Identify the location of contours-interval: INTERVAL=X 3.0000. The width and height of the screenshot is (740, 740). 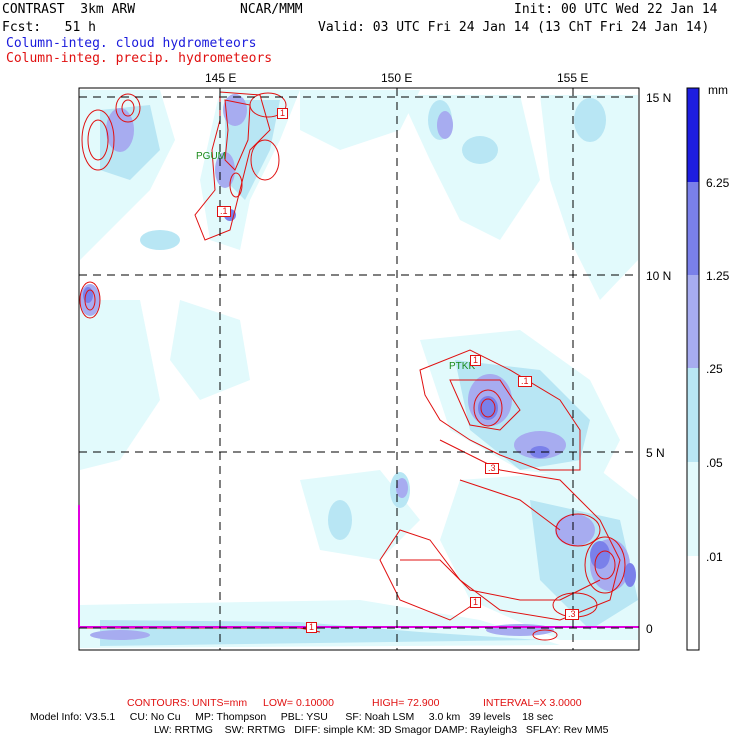
(532, 703).